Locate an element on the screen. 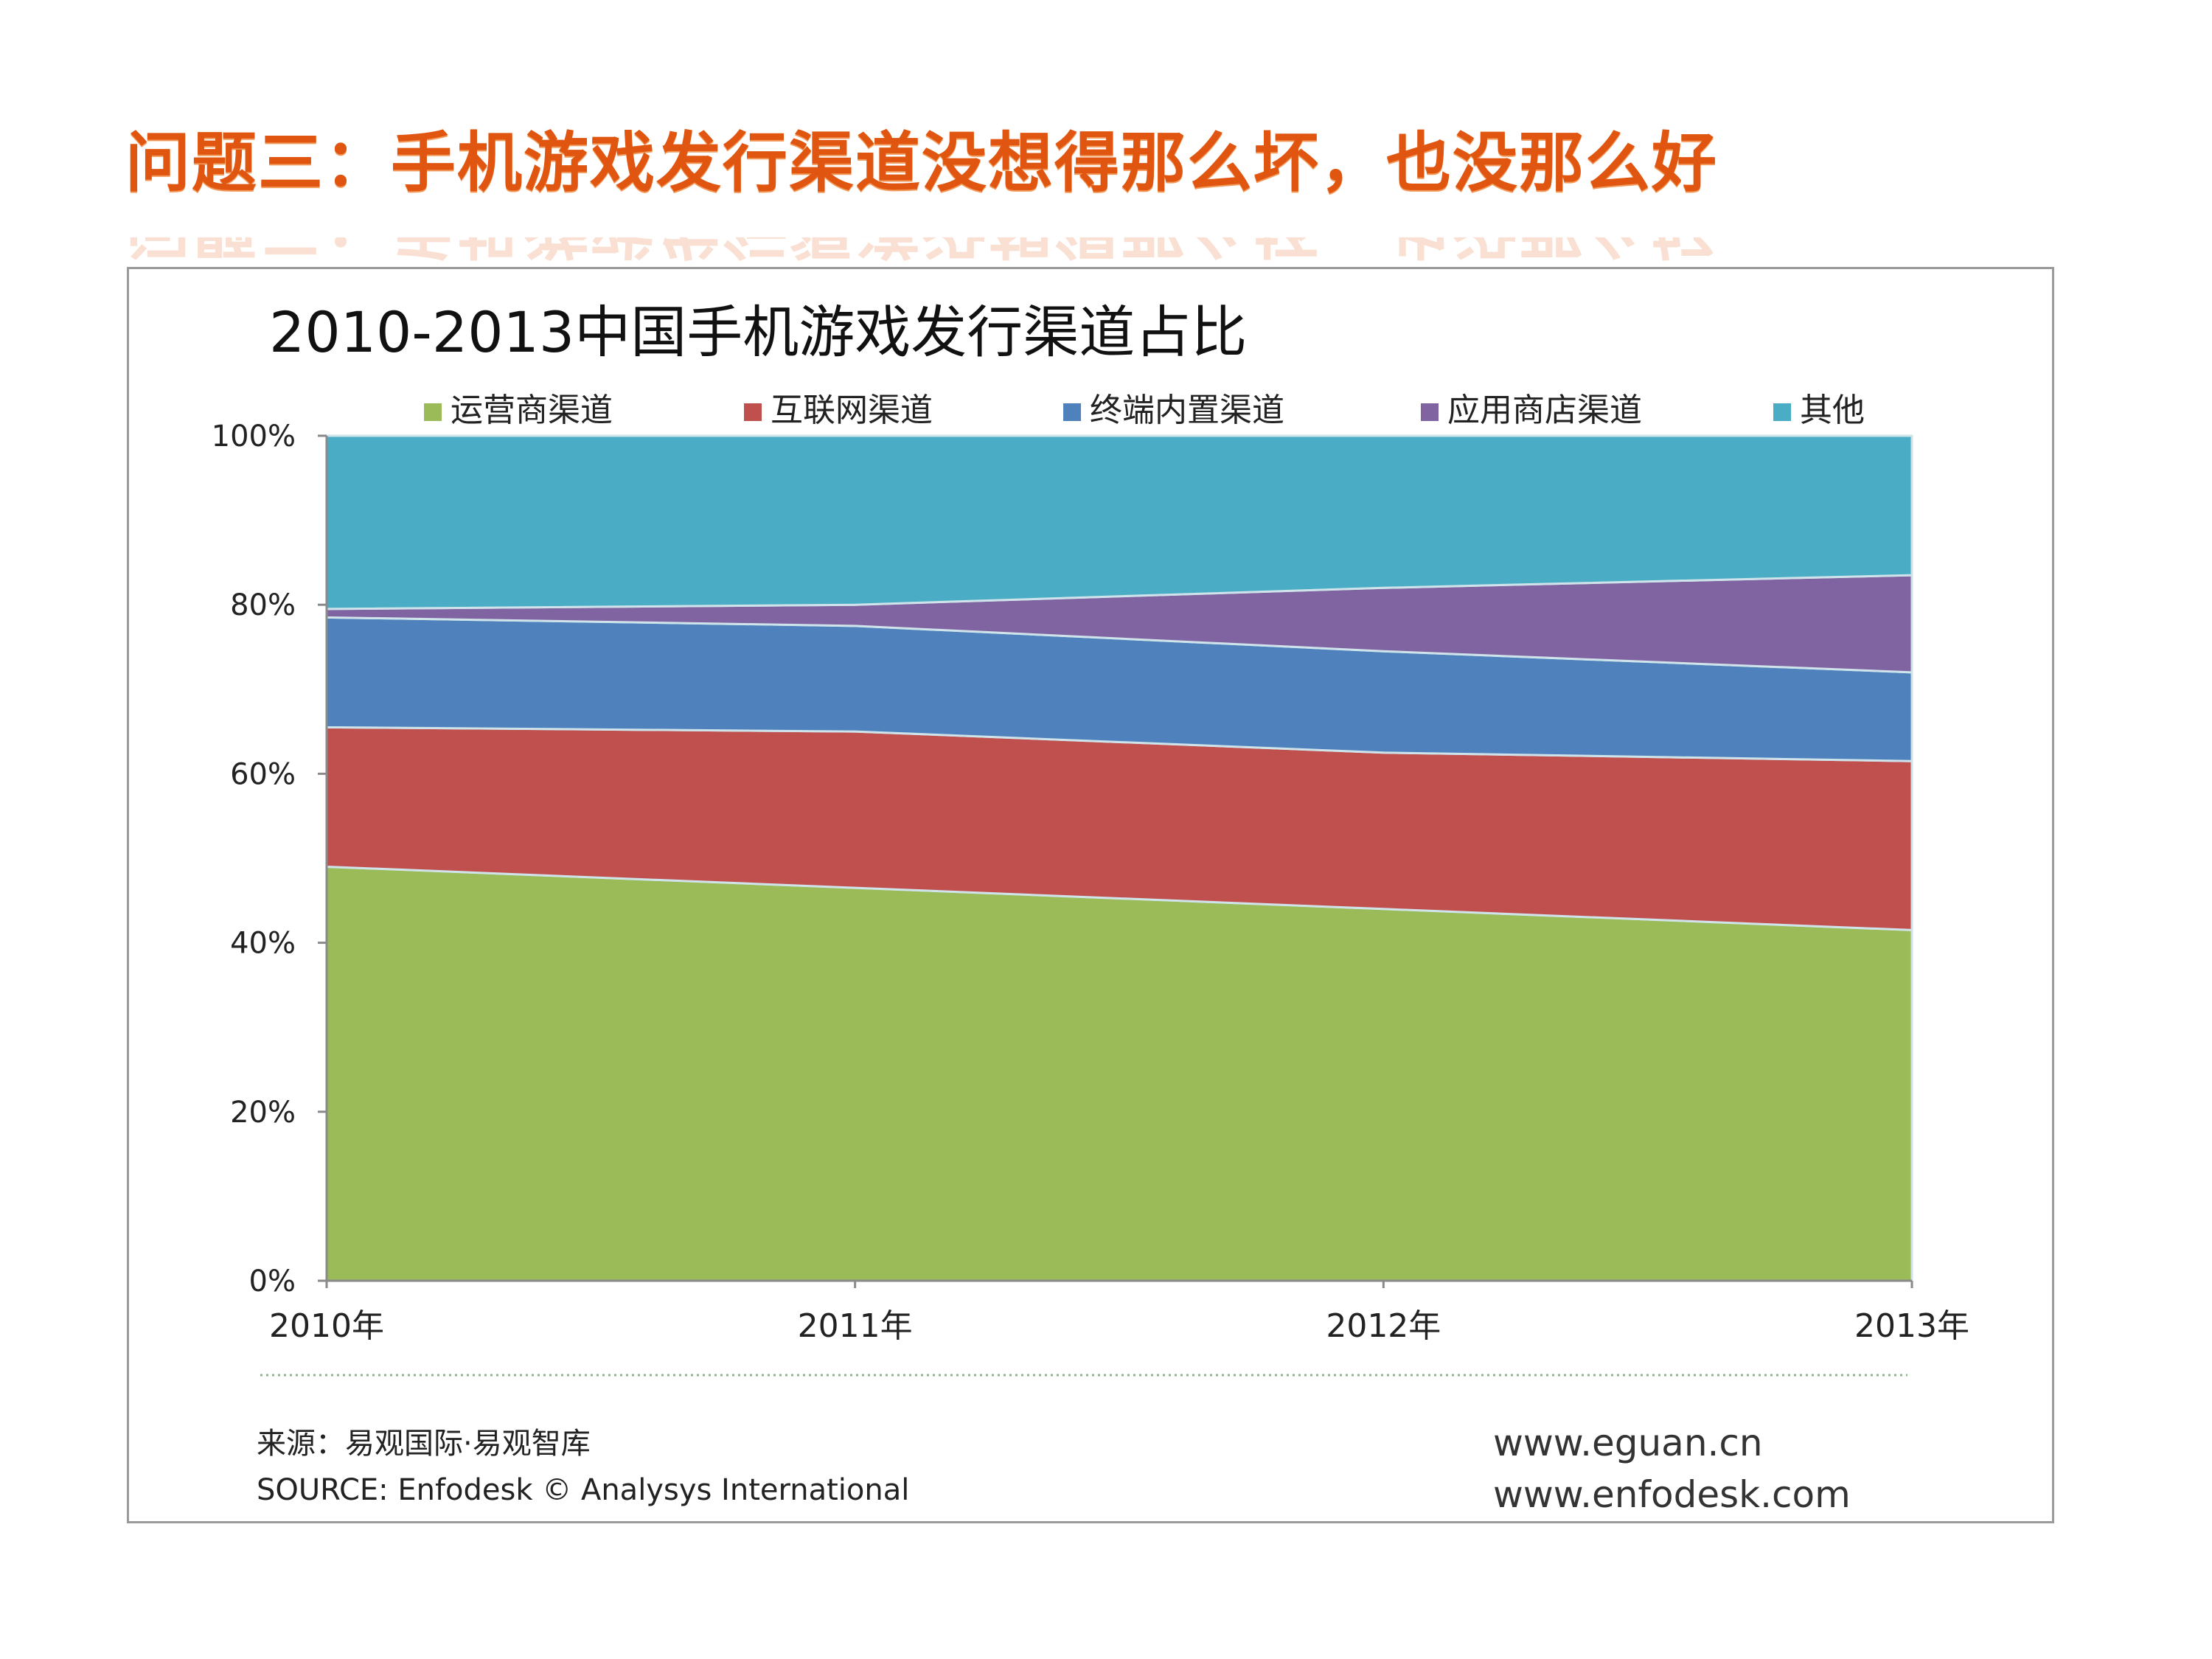 This screenshot has height=1659, width=2212. legend-label: 其他 is located at coordinates (1832, 410).